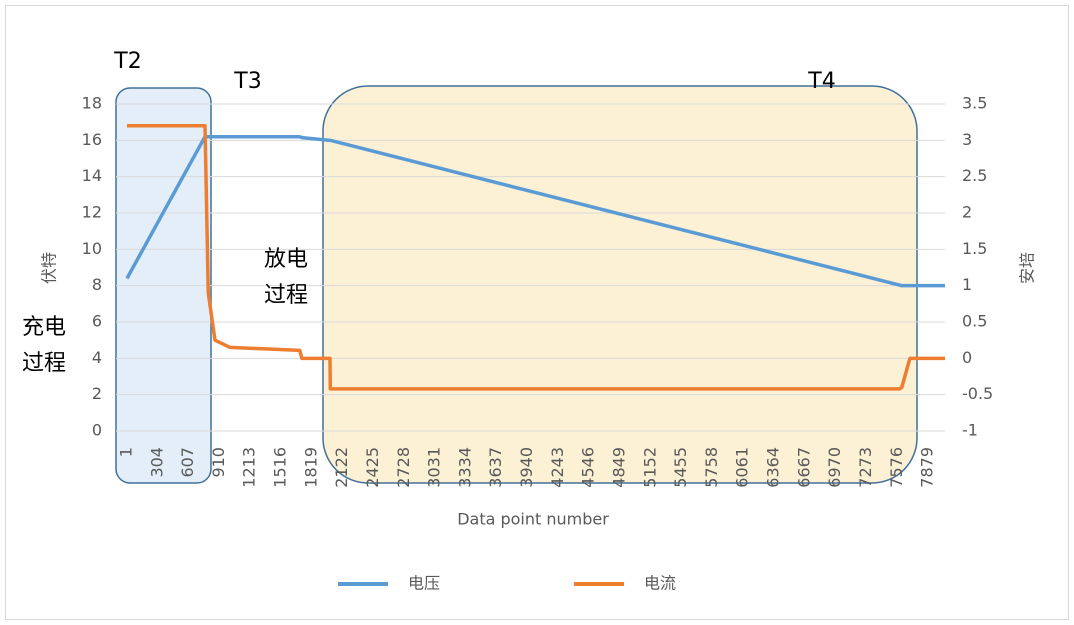 The width and height of the screenshot is (1074, 625). What do you see at coordinates (927, 467) in the screenshot?
I see `x-tick-label: 7879` at bounding box center [927, 467].